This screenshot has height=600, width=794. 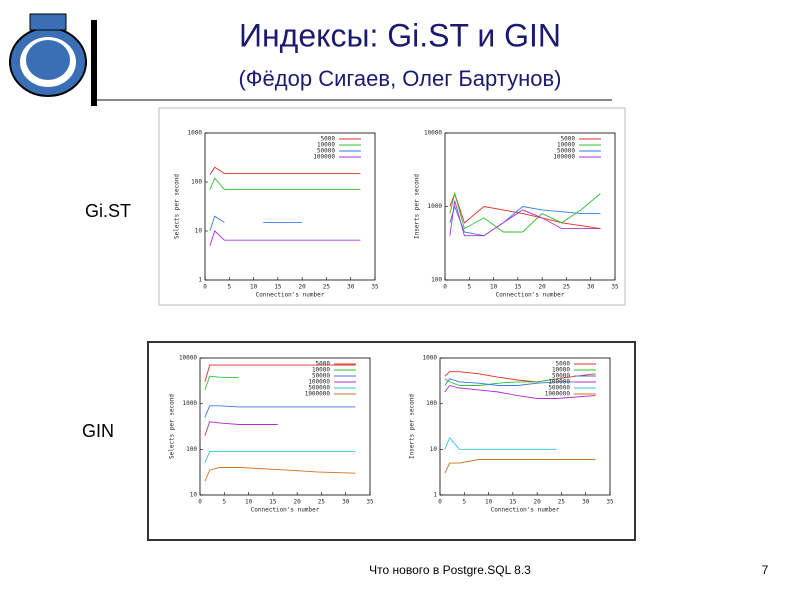 What do you see at coordinates (48, 55) in the screenshot?
I see `logo` at bounding box center [48, 55].